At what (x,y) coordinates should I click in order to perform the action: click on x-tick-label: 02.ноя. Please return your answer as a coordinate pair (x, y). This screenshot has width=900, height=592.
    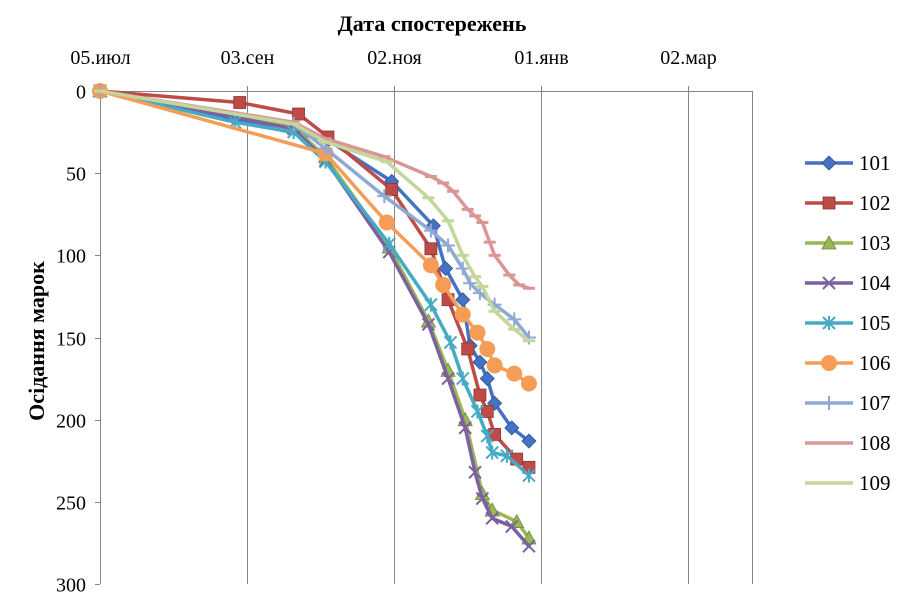
    Looking at the image, I should click on (394, 58).